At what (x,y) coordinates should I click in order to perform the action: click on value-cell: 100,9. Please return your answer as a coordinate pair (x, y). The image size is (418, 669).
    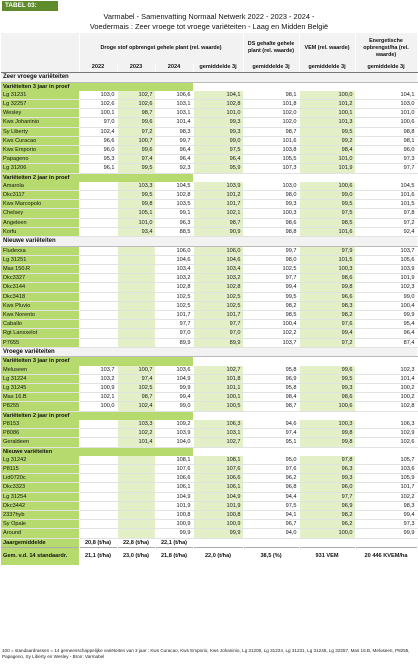
    Looking at the image, I should click on (98, 388).